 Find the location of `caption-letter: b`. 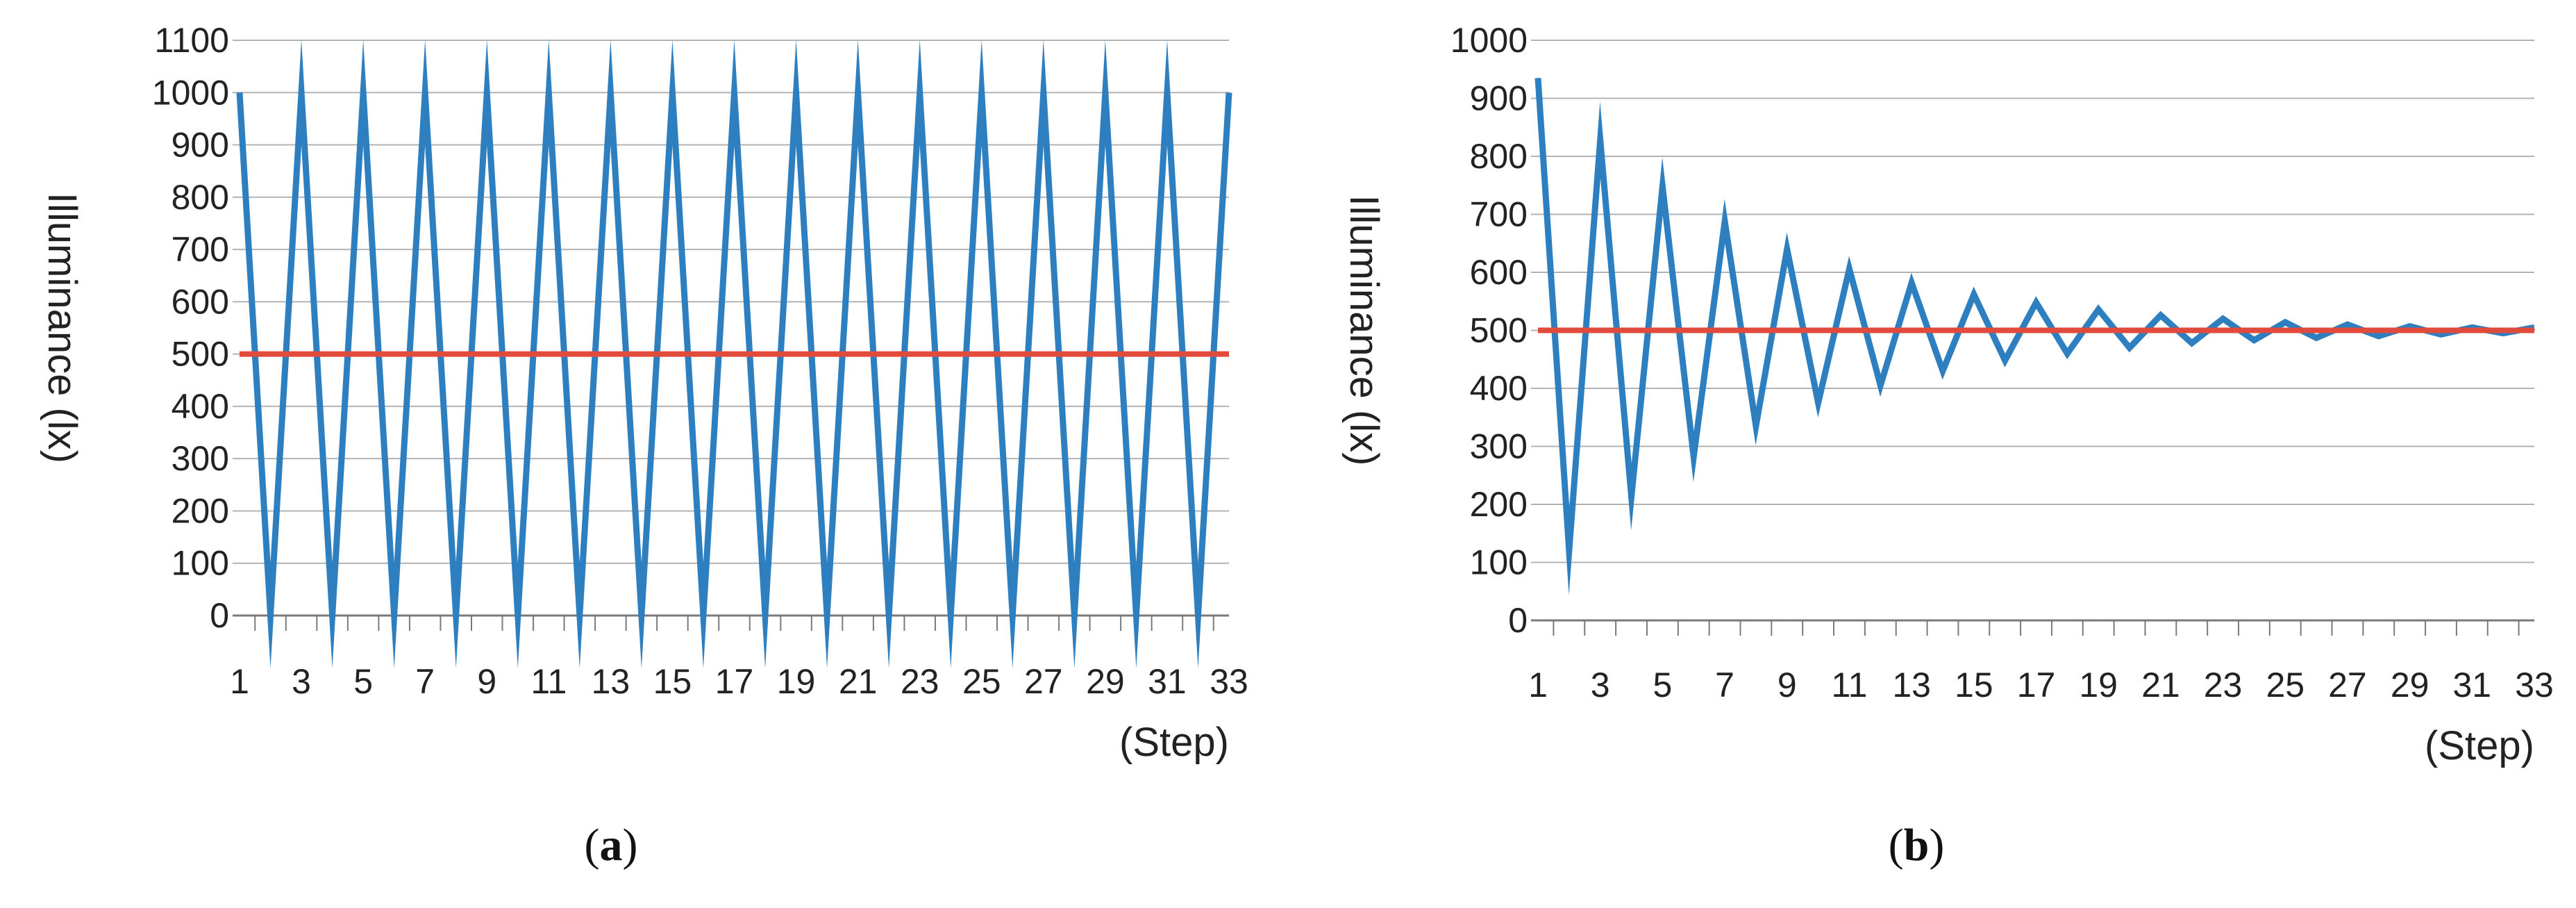

caption-letter: b is located at coordinates (1917, 845).